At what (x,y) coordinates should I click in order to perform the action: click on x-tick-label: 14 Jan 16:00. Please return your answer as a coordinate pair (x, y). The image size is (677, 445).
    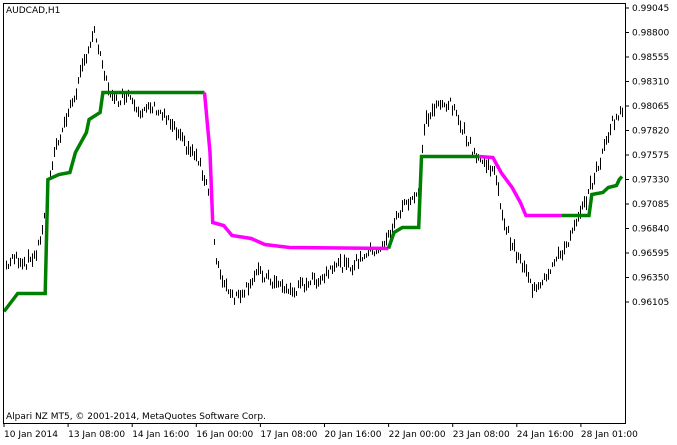
    Looking at the image, I should click on (160, 435).